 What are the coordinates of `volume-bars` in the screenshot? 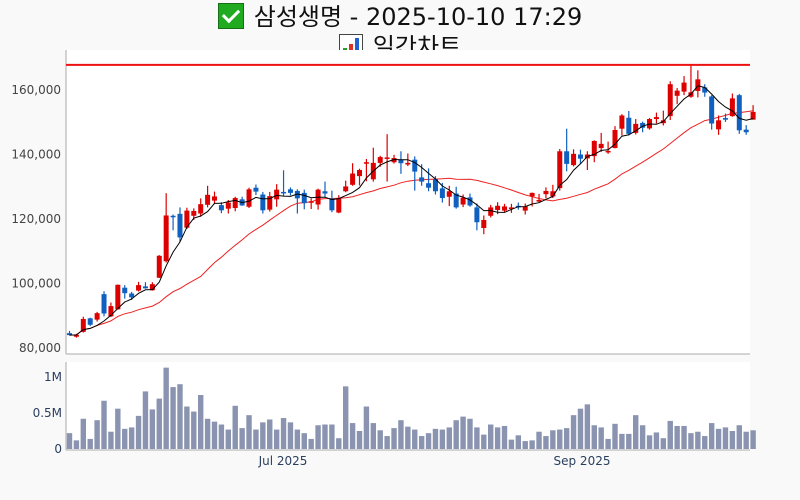 It's located at (411, 408).